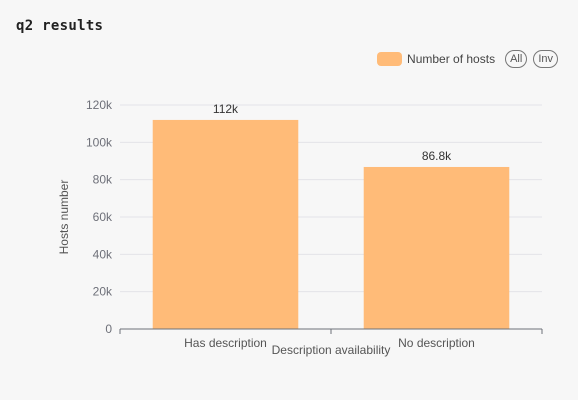 The width and height of the screenshot is (578, 400). What do you see at coordinates (436, 343) in the screenshot?
I see `x-tick-label: No description` at bounding box center [436, 343].